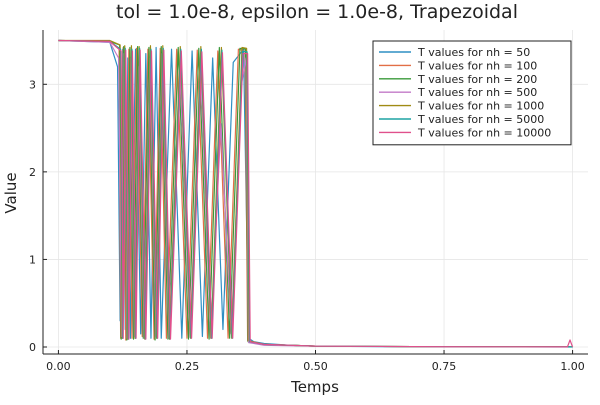 This screenshot has width=600, height=405. What do you see at coordinates (477, 92) in the screenshot?
I see `legend-label: T values for nh = 500` at bounding box center [477, 92].